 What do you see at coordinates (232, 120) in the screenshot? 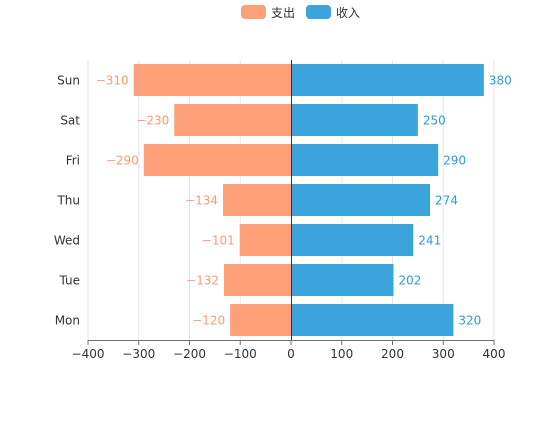
I see `bar-expense-sat` at bounding box center [232, 120].